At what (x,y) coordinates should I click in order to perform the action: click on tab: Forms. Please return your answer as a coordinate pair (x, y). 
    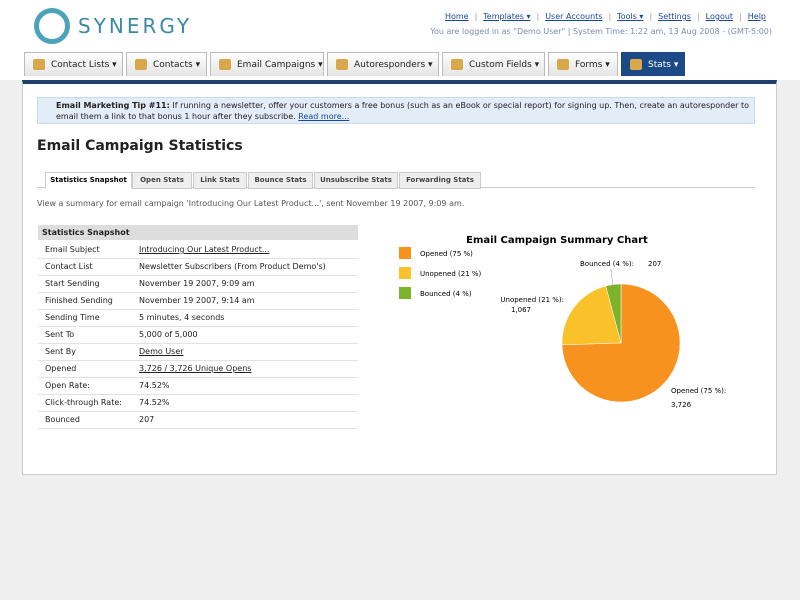
    Looking at the image, I should click on (583, 64).